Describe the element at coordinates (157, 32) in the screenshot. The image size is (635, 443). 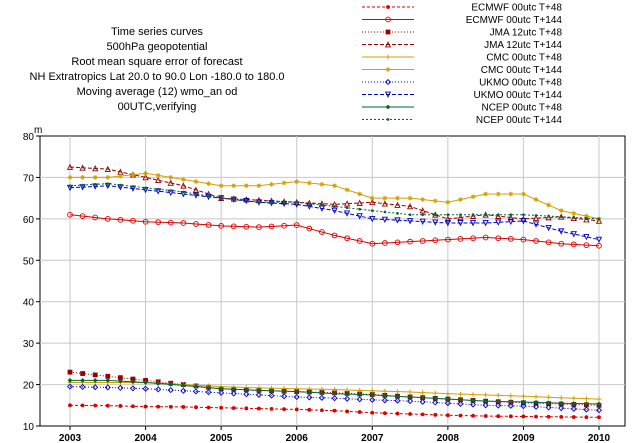
I see `title-line: Time series curves` at that location.